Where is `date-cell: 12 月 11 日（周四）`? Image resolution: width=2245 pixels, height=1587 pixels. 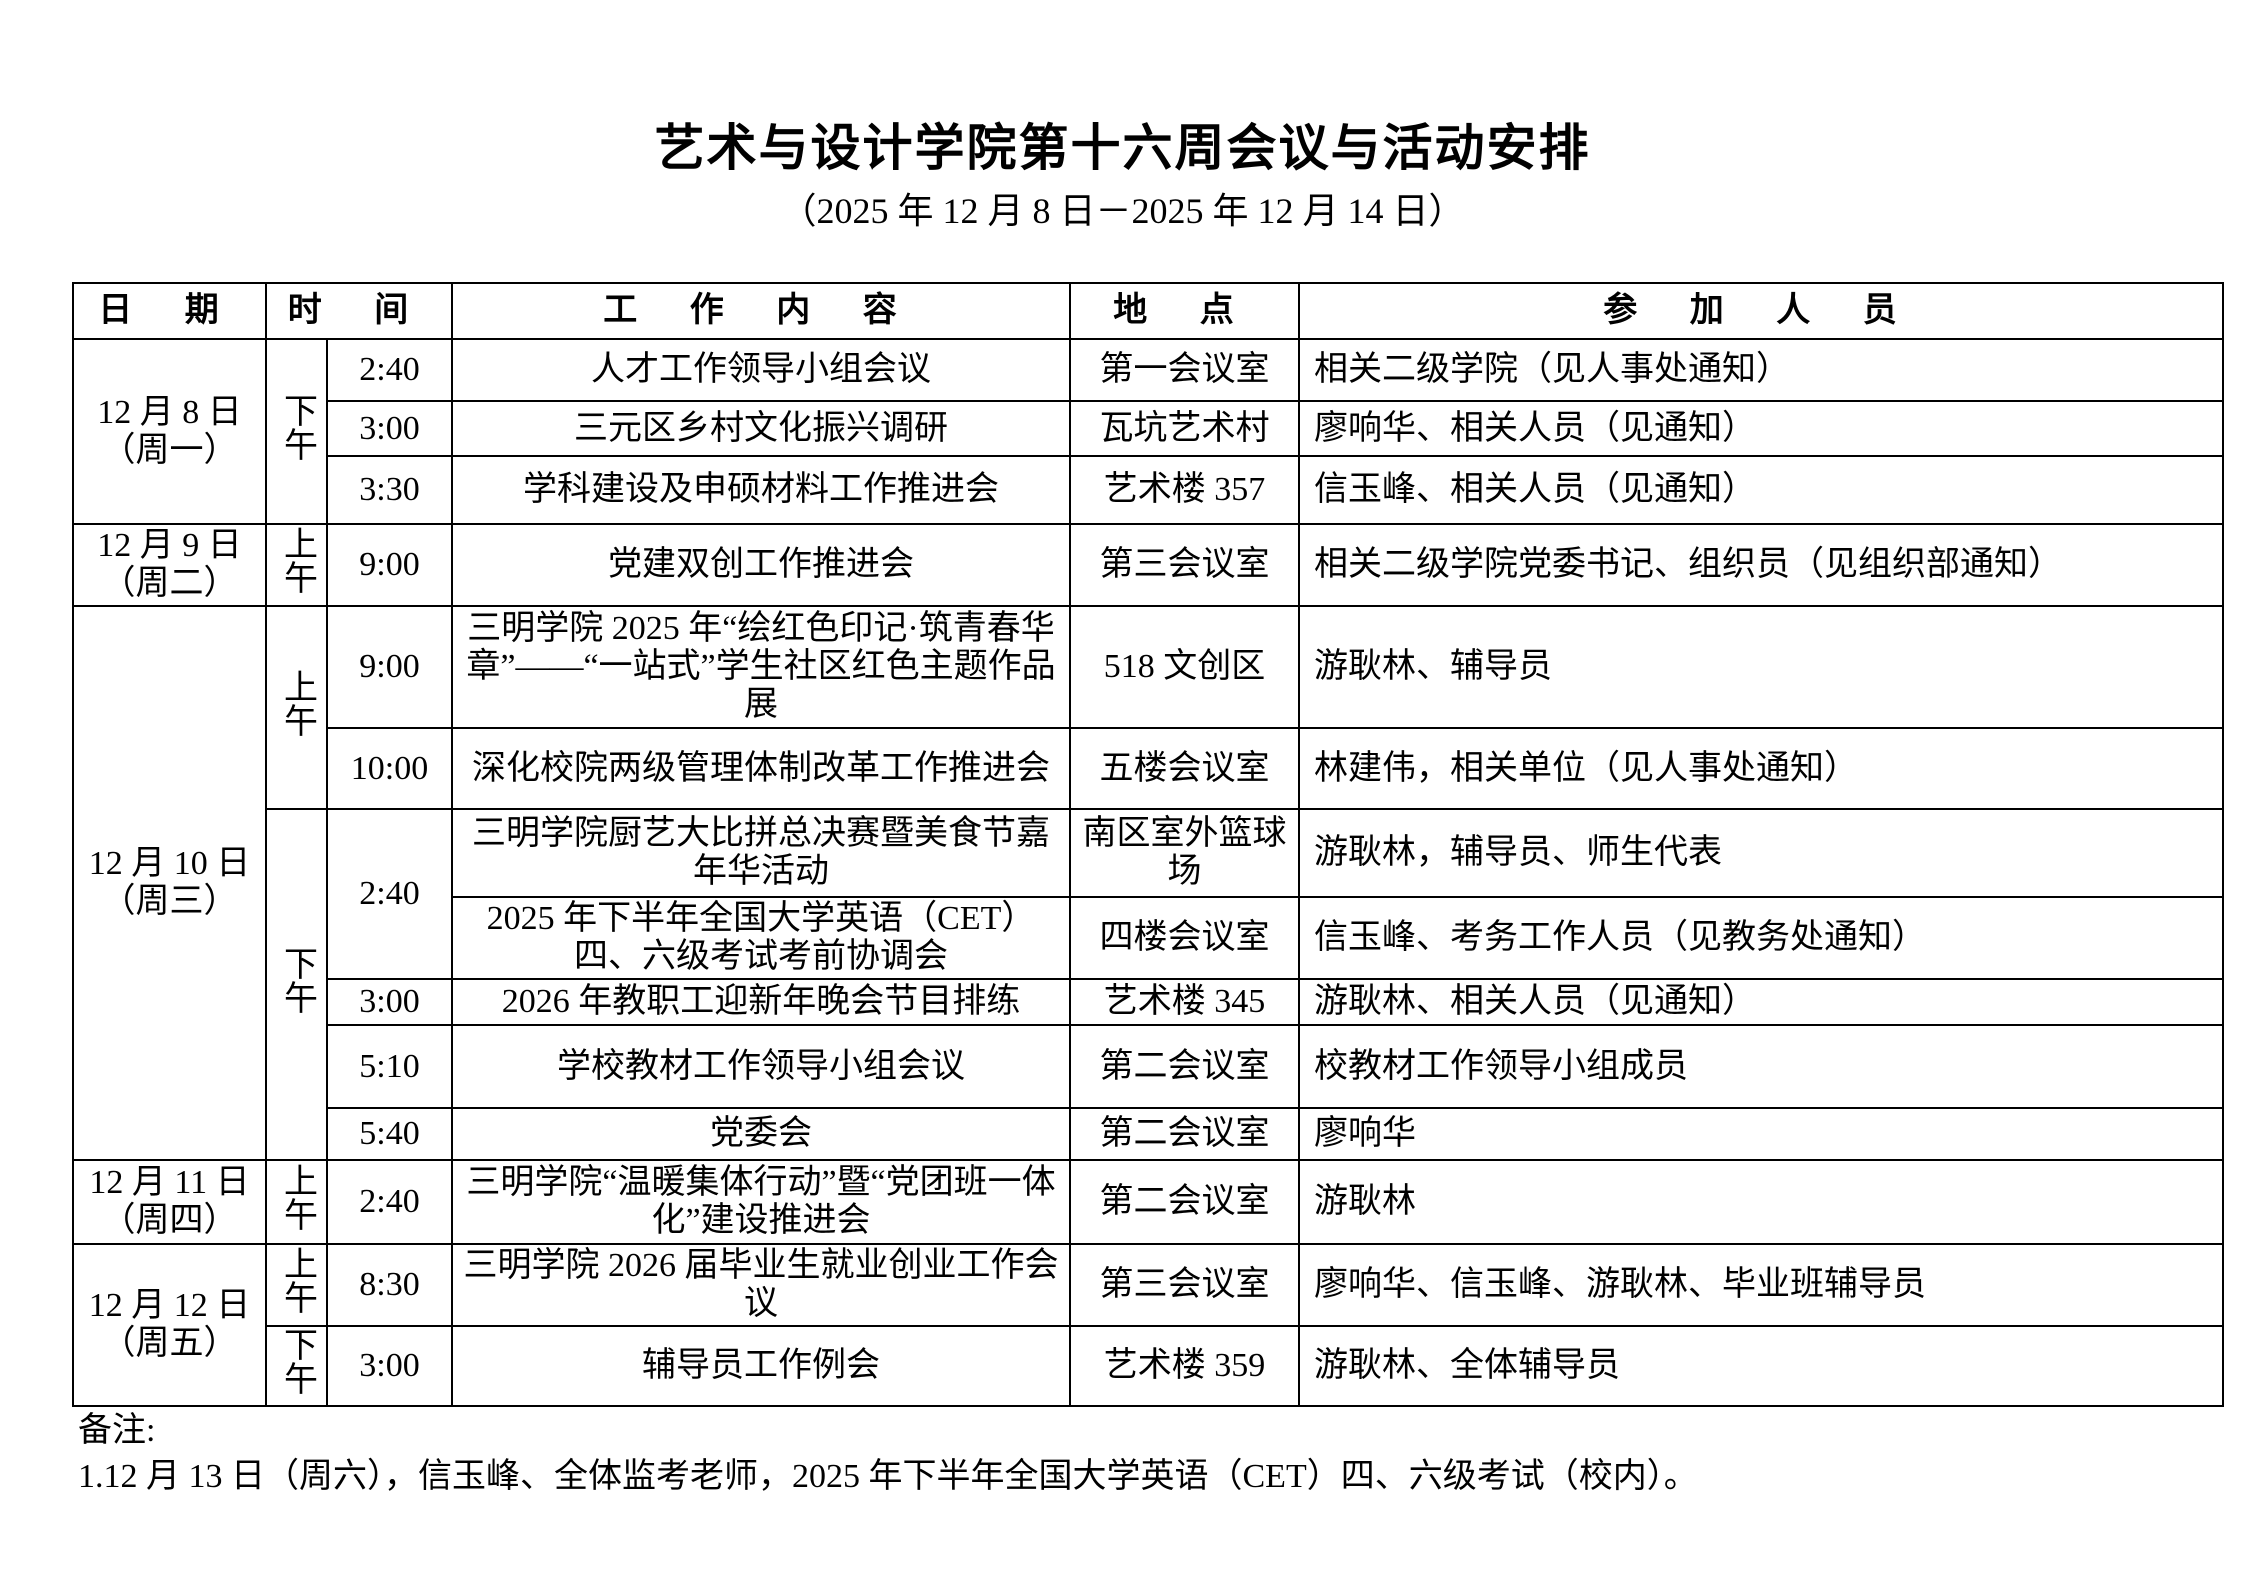 date-cell: 12 月 11 日（周四） is located at coordinates (169, 1202).